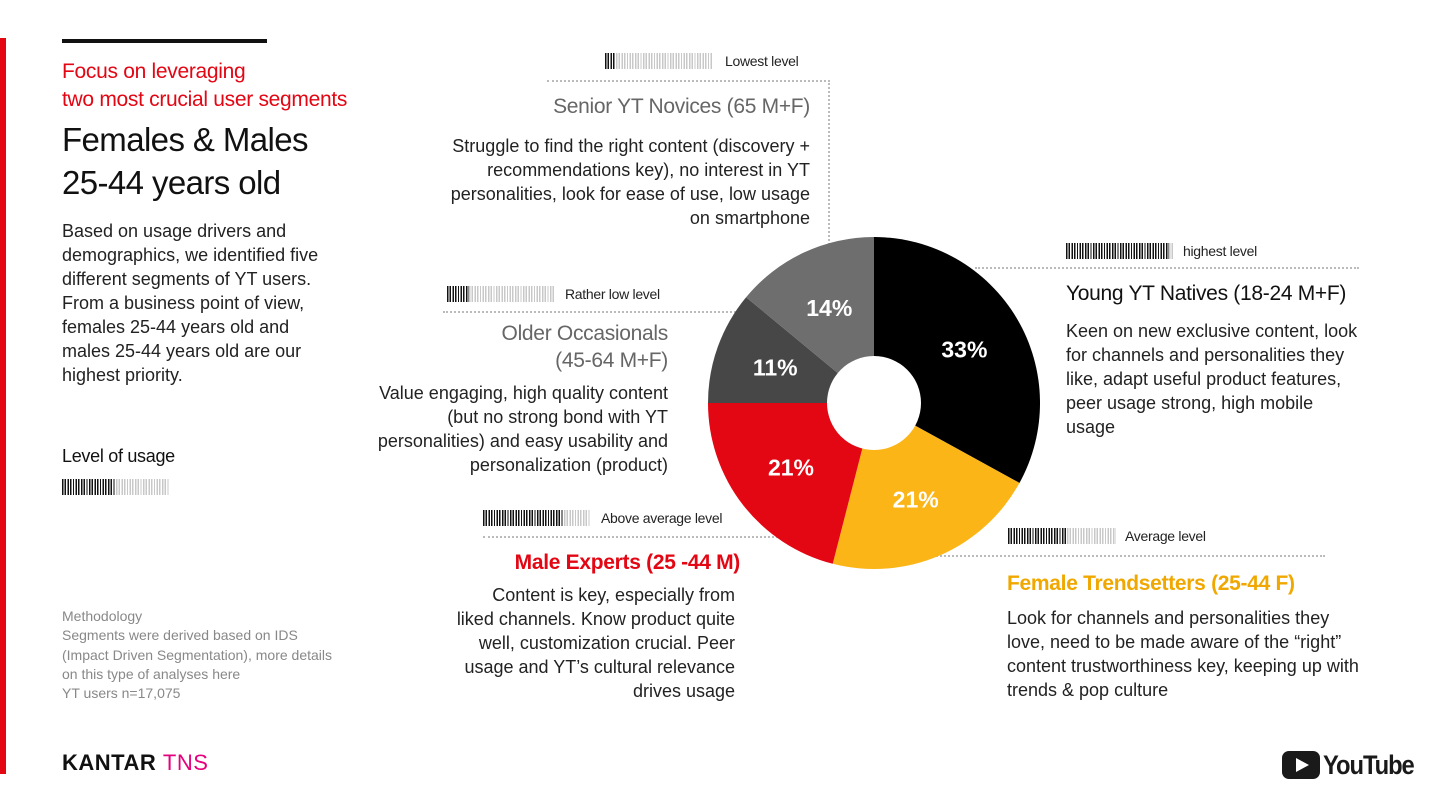 This screenshot has width=1441, height=811. What do you see at coordinates (829, 190) in the screenshot?
I see `senior-connector` at bounding box center [829, 190].